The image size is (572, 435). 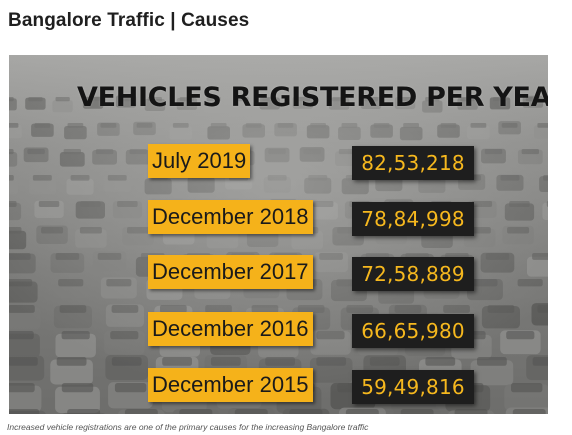 What do you see at coordinates (129, 20) in the screenshot?
I see `page-heading: Bangalore Traffic | Causes` at bounding box center [129, 20].